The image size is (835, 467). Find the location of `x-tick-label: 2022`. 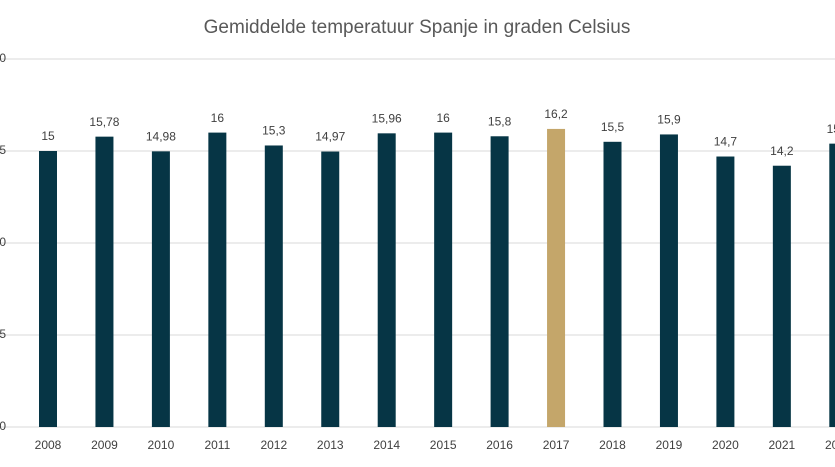

x-tick-label: 2022 is located at coordinates (830, 445).